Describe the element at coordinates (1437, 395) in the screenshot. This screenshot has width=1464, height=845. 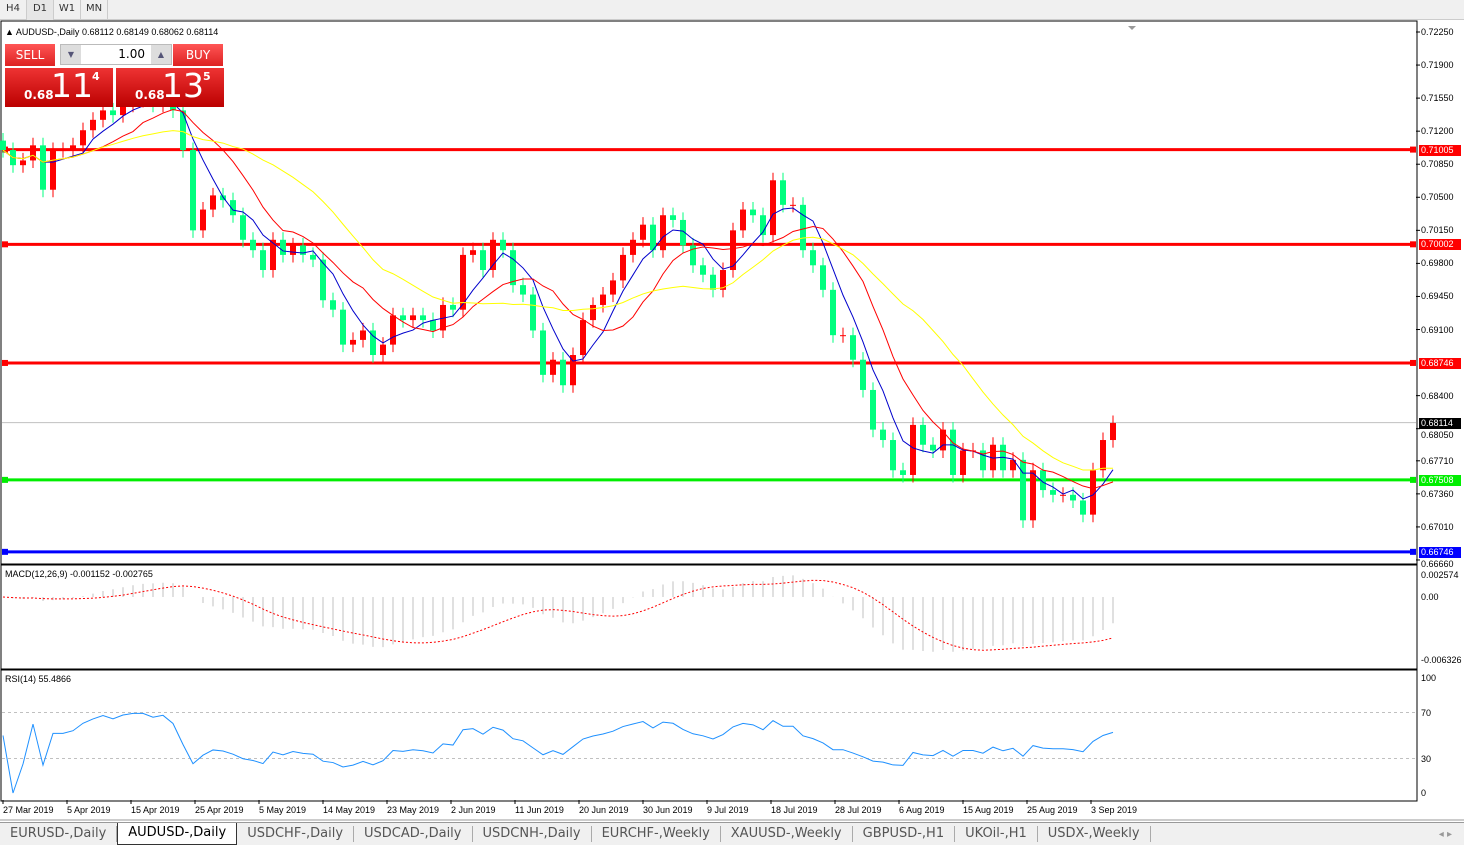
I see `price-tick-label: 0.68400` at that location.